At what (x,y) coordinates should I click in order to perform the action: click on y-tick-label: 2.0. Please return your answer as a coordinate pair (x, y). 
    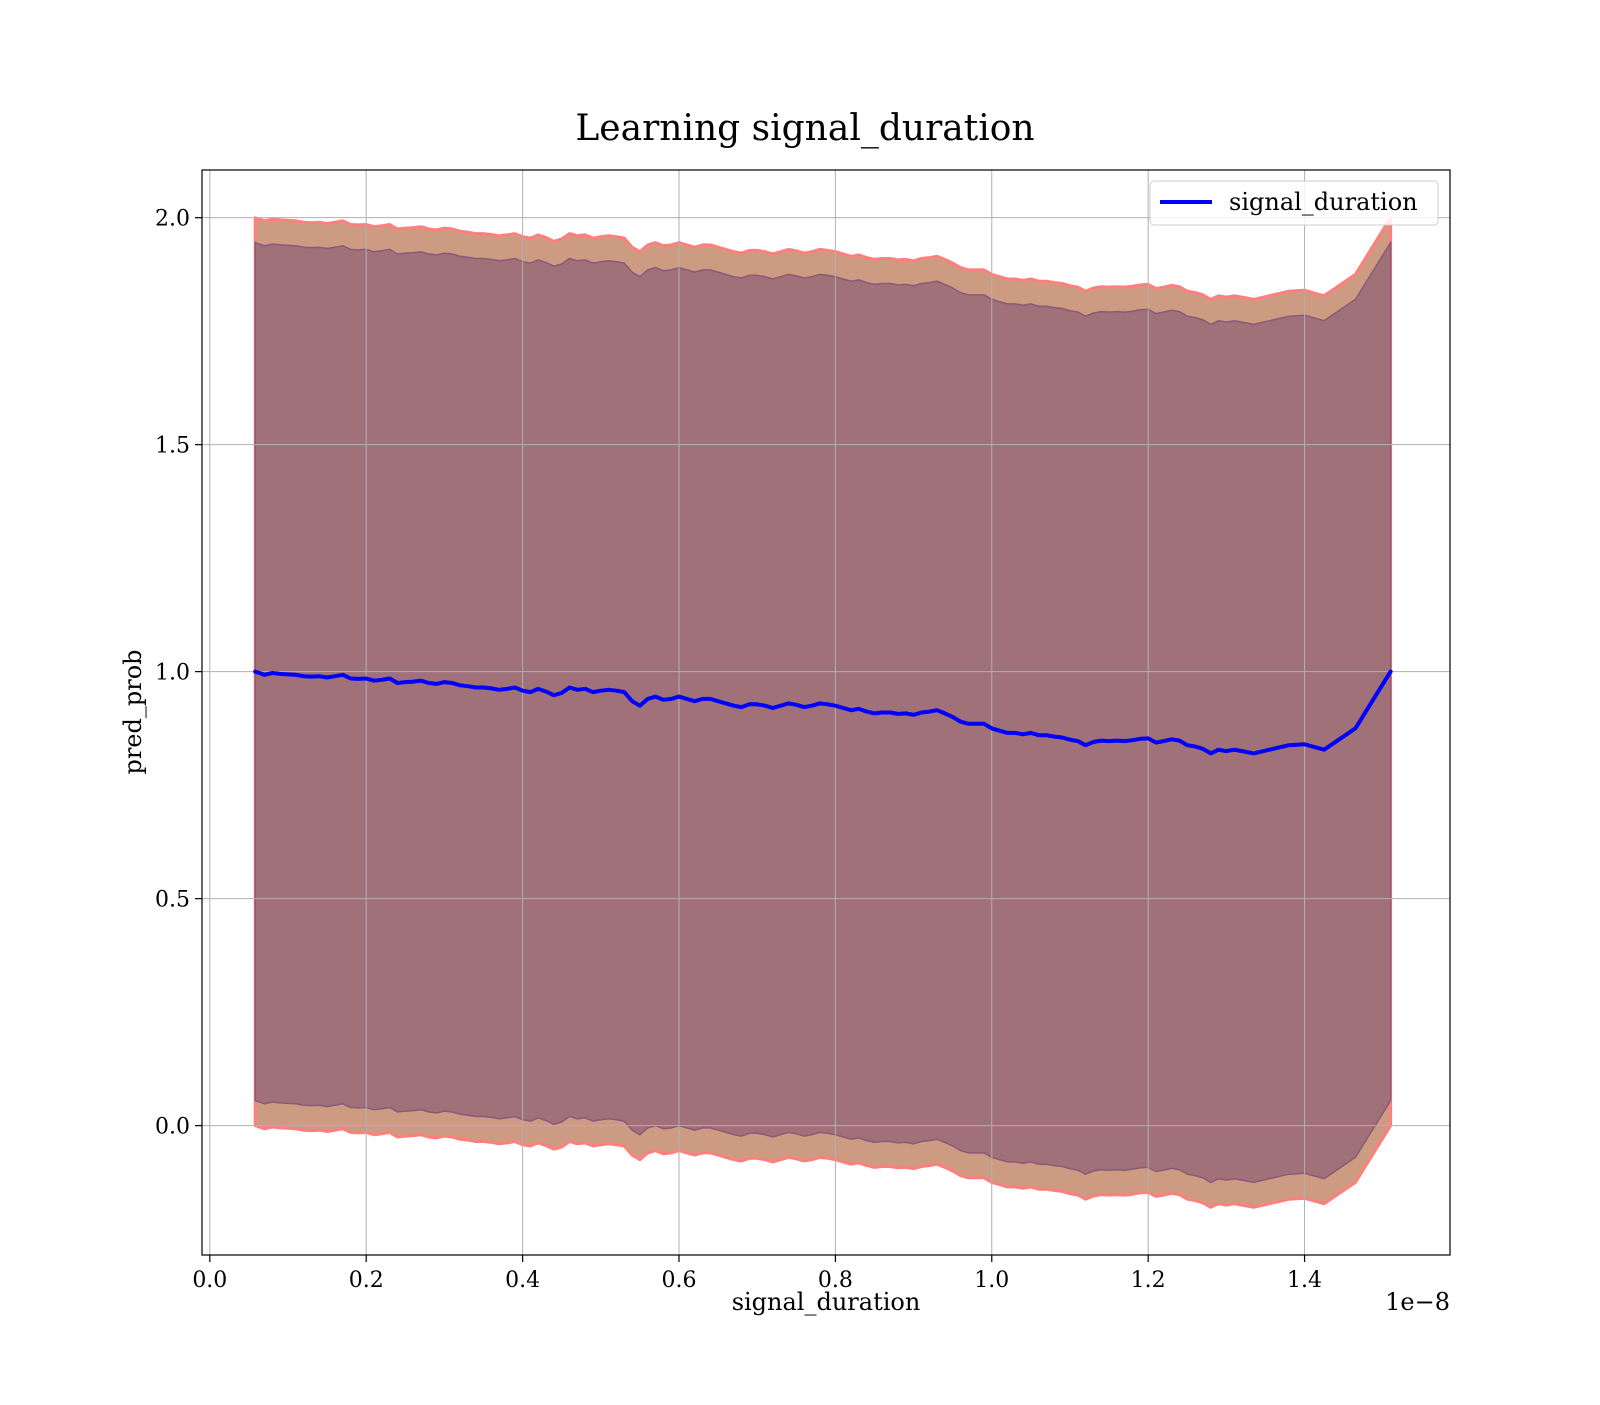
    Looking at the image, I should click on (172, 219).